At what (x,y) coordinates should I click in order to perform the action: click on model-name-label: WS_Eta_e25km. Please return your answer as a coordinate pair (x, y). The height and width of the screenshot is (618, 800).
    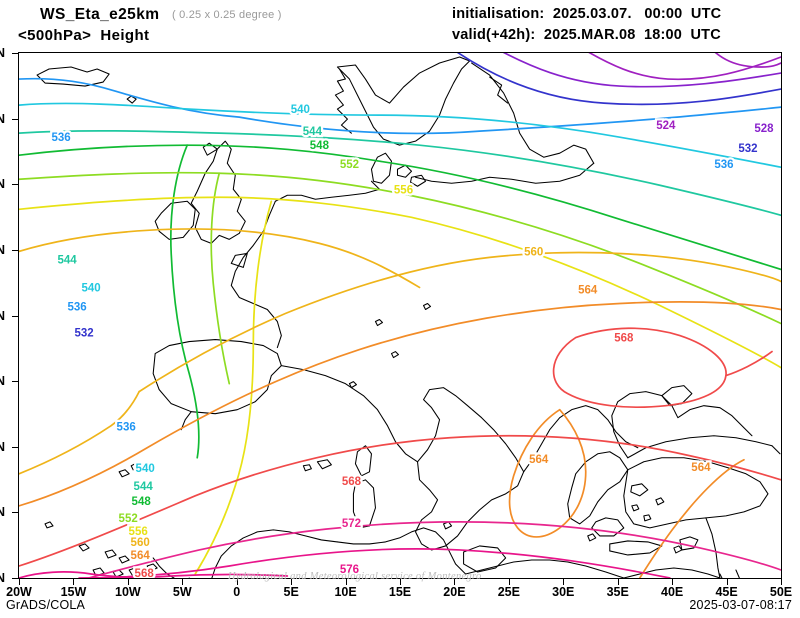
    Looking at the image, I should click on (100, 14).